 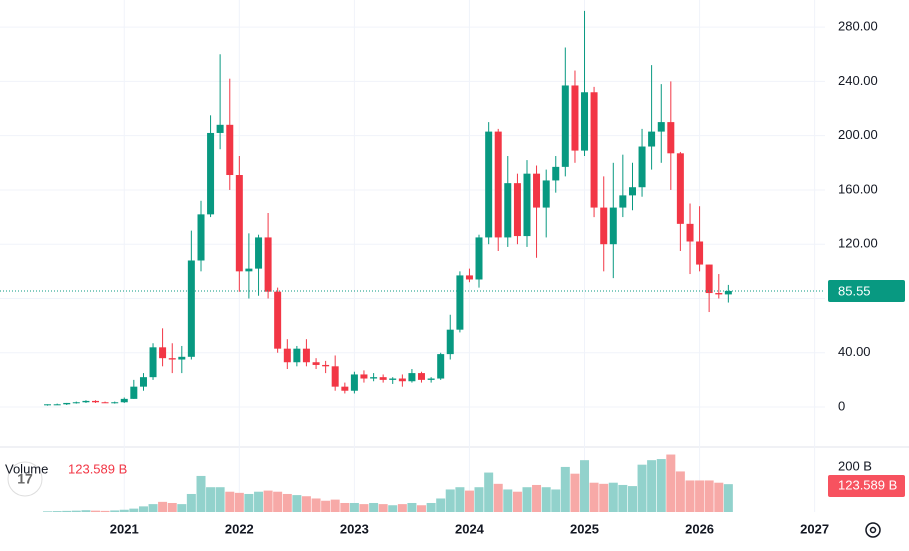 What do you see at coordinates (866, 290) in the screenshot?
I see `price-badge` at bounding box center [866, 290].